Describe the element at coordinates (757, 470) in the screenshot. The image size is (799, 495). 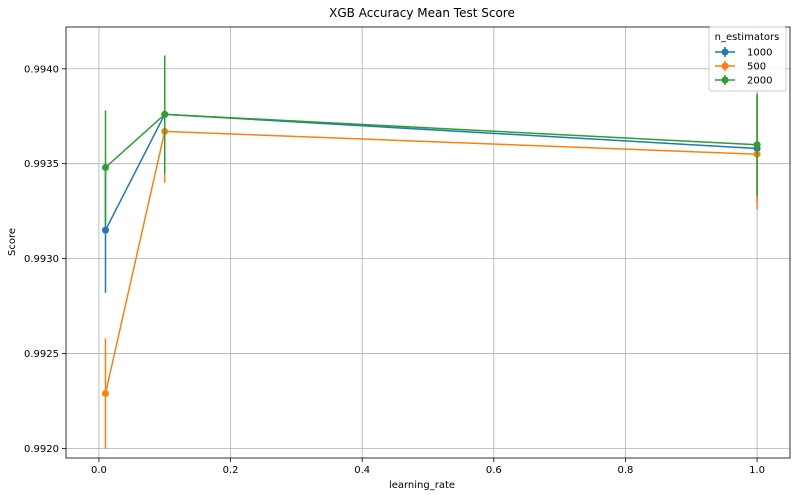
I see `x-tick-label: 1.0` at that location.